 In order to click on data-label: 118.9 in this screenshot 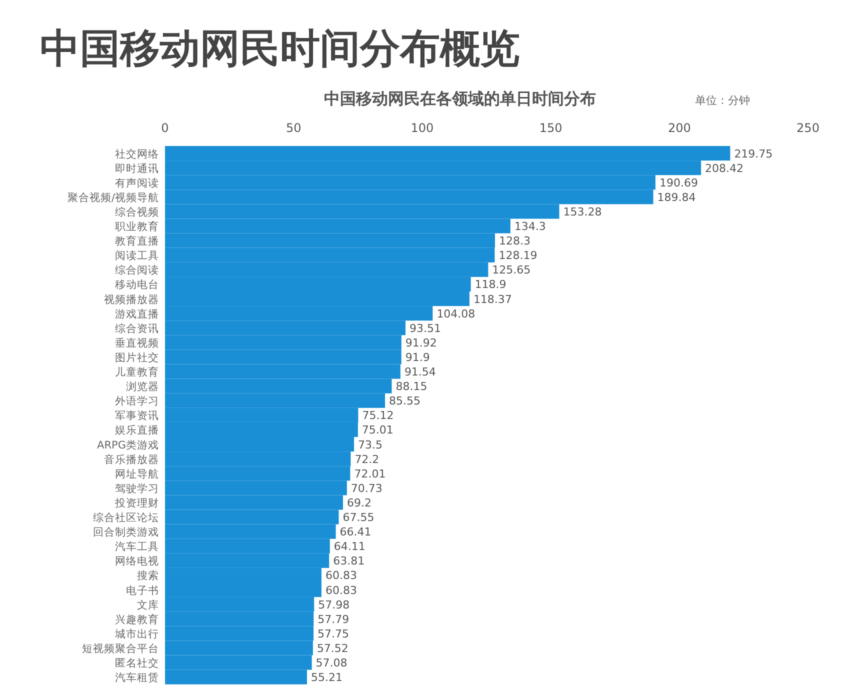, I will do `click(490, 285)`.